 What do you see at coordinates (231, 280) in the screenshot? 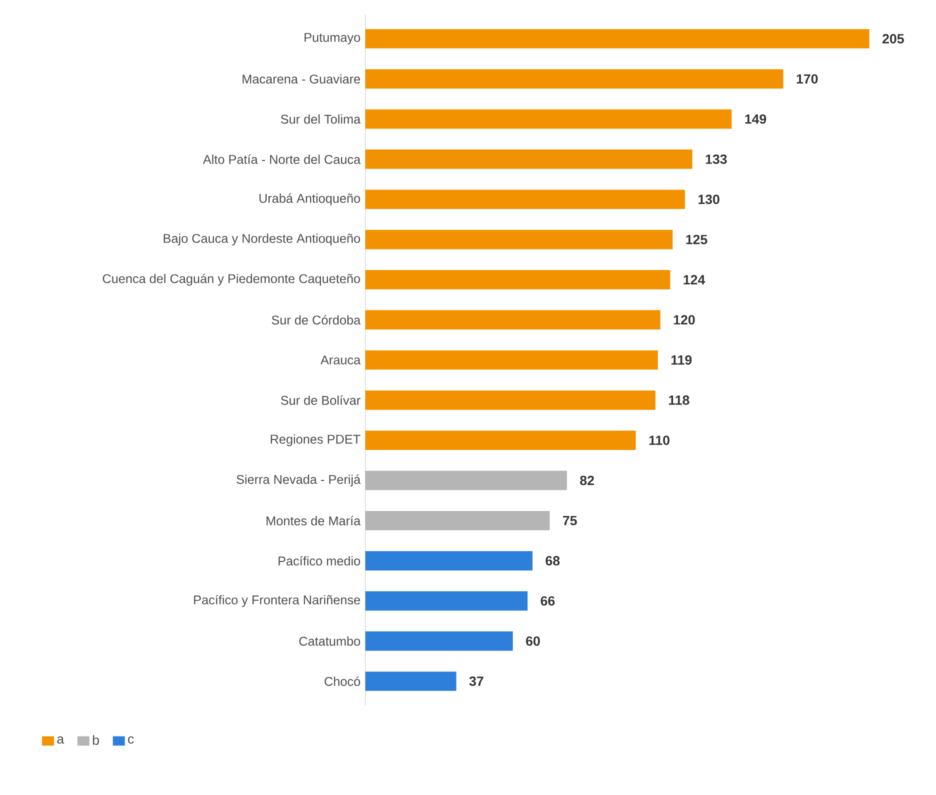
I see `y-tick-label: Cuenca del Caguán y Piedemonte Caqueteño` at bounding box center [231, 280].